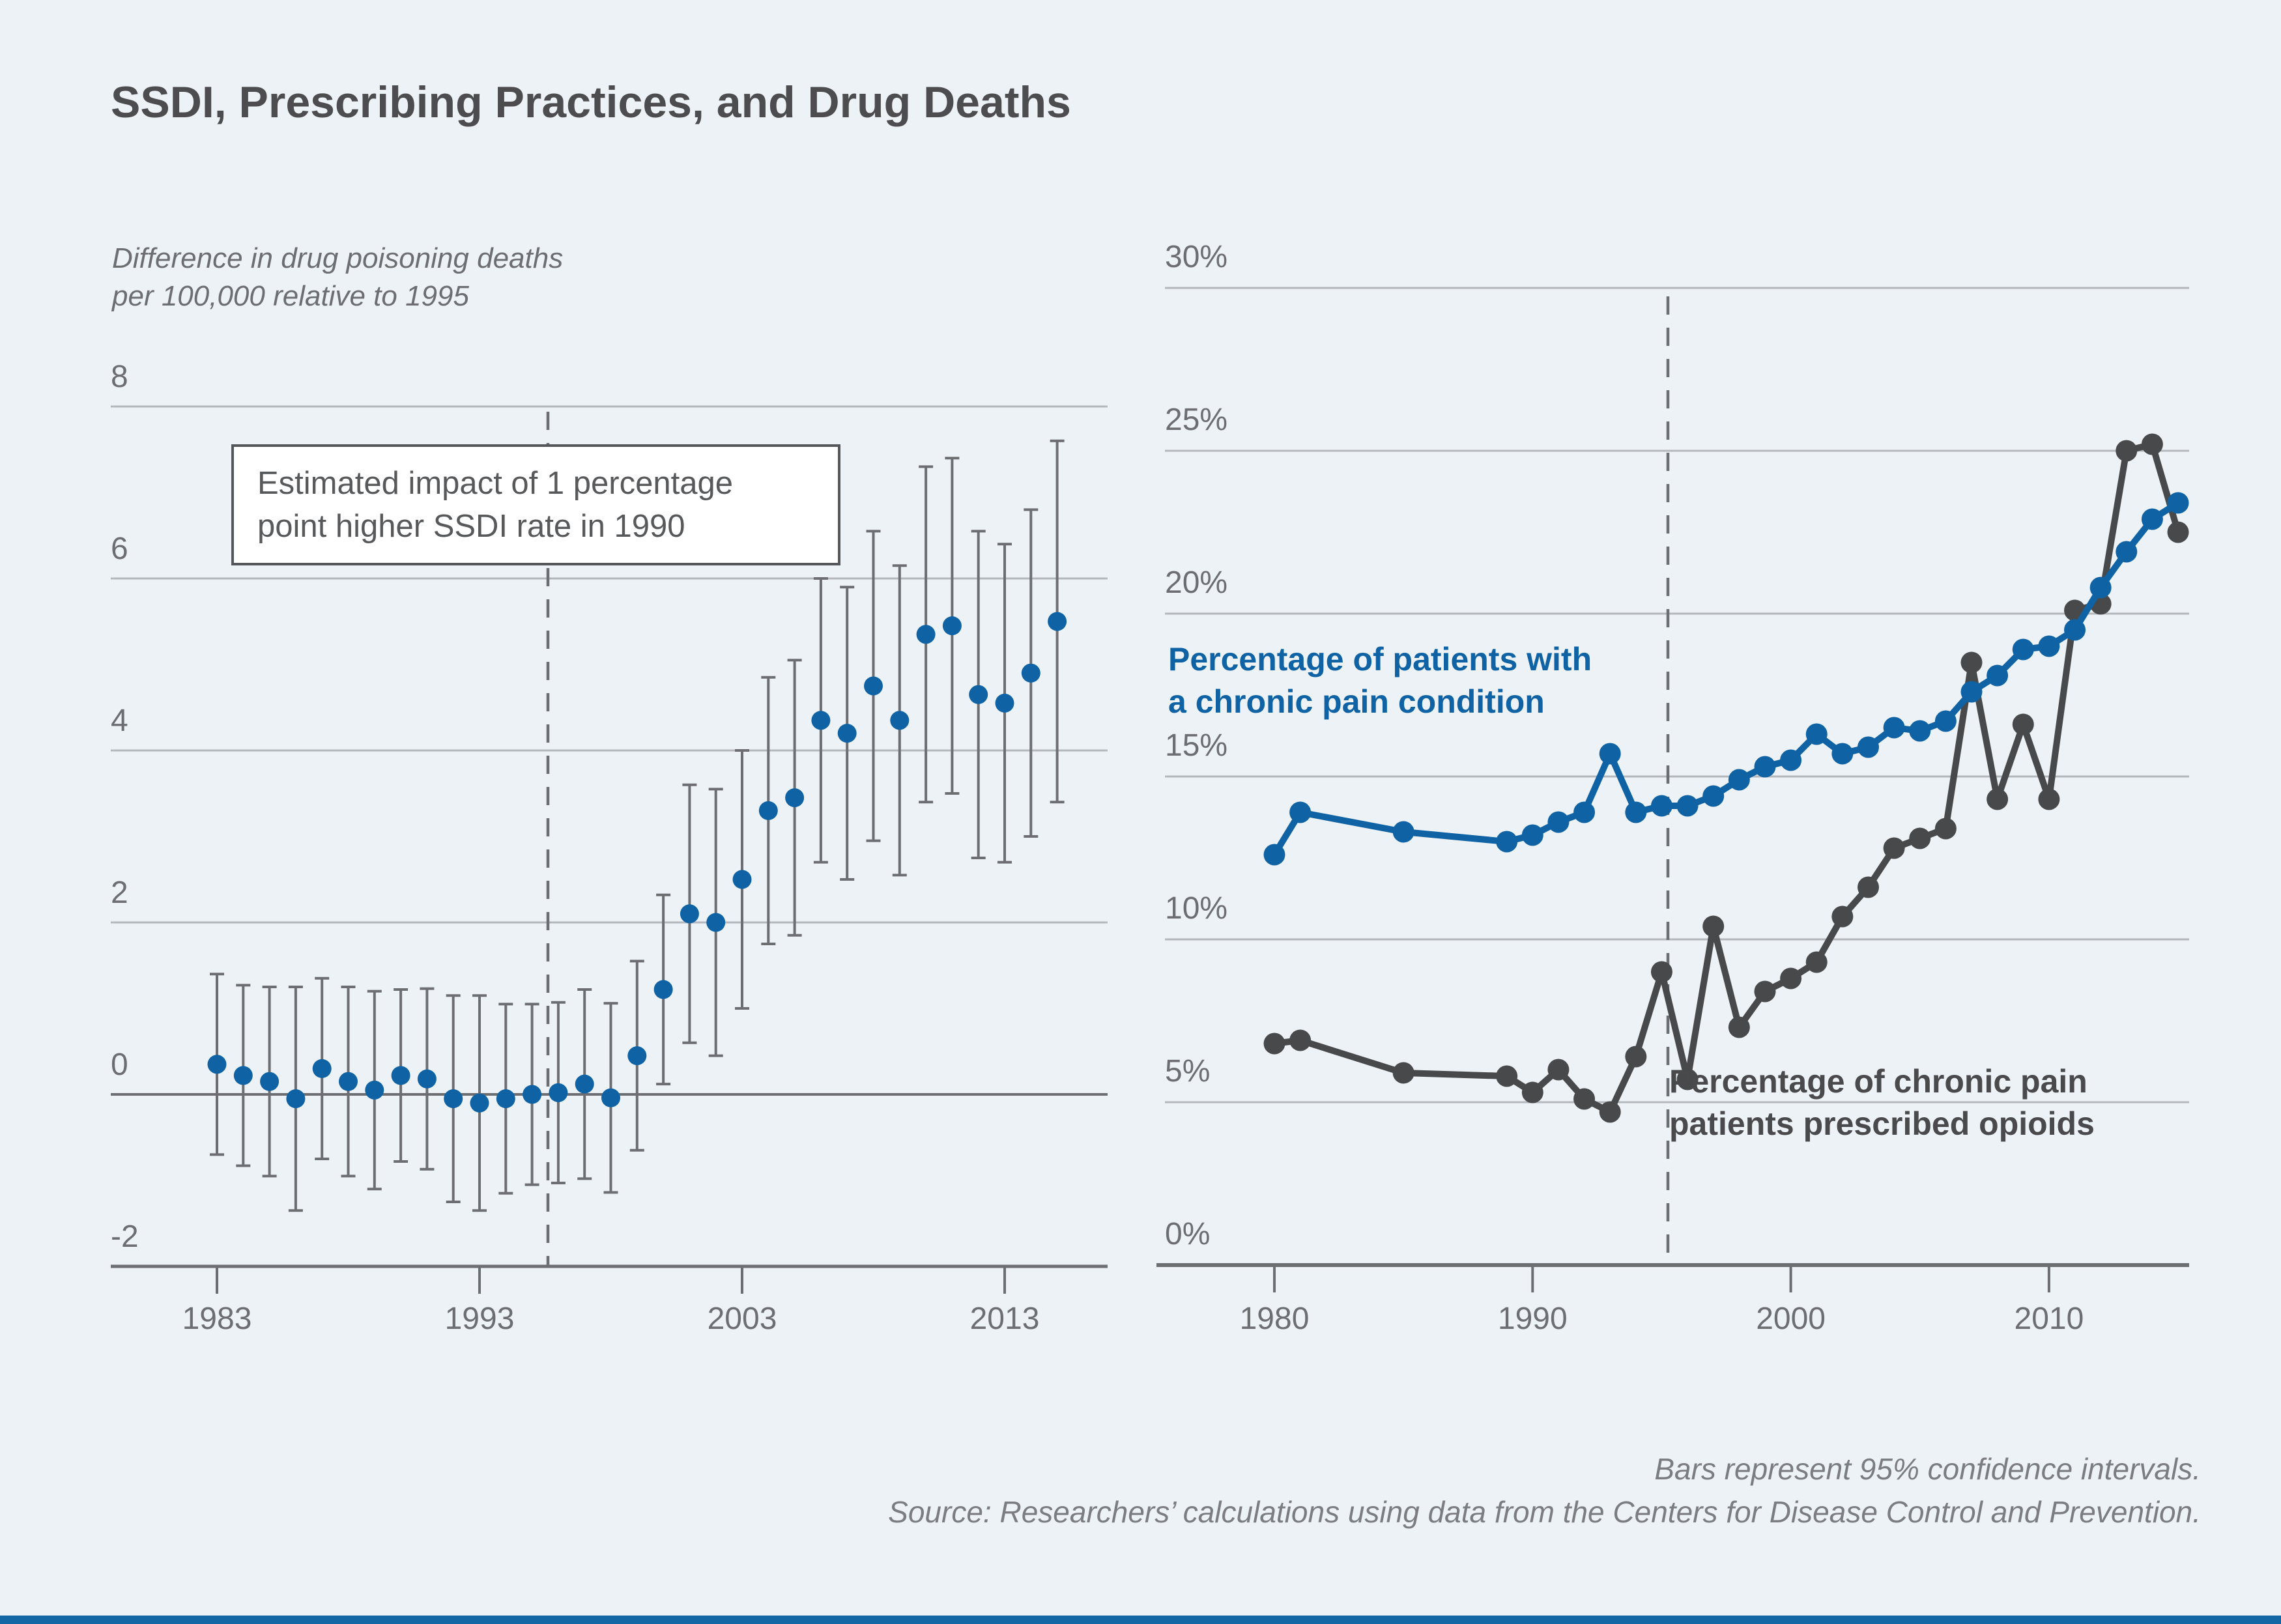 This screenshot has height=1624, width=2281. Describe the element at coordinates (119, 721) in the screenshot. I see `y-tick-label: 4` at that location.